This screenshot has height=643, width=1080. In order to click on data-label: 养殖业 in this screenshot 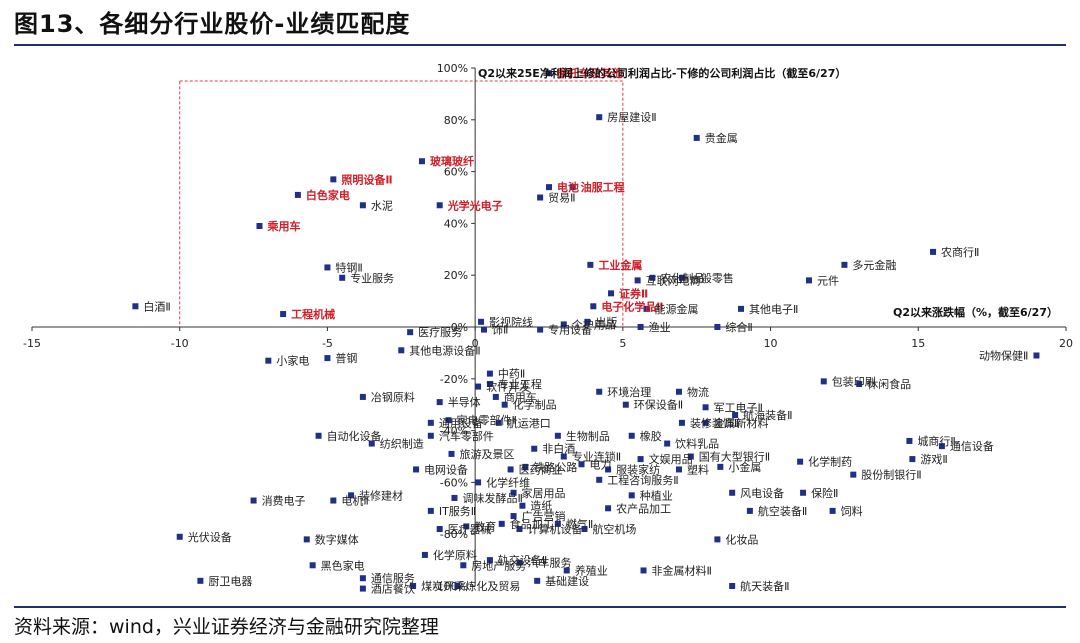, I will do `click(591, 570)`.